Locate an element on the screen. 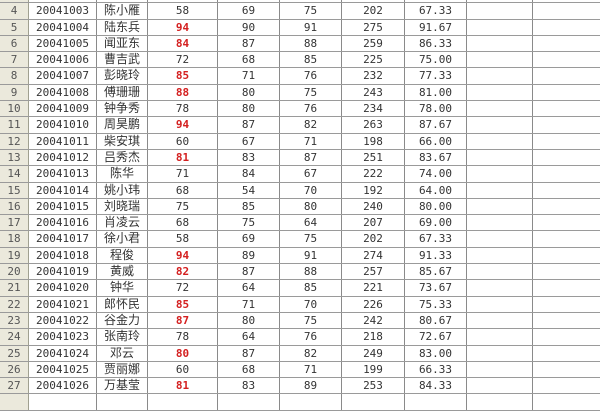 Image resolution: width=600 pixels, height=411 pixels. table-row: 6 20041005 闻亚东 84 87 88 259 86.33 is located at coordinates (300, 44).